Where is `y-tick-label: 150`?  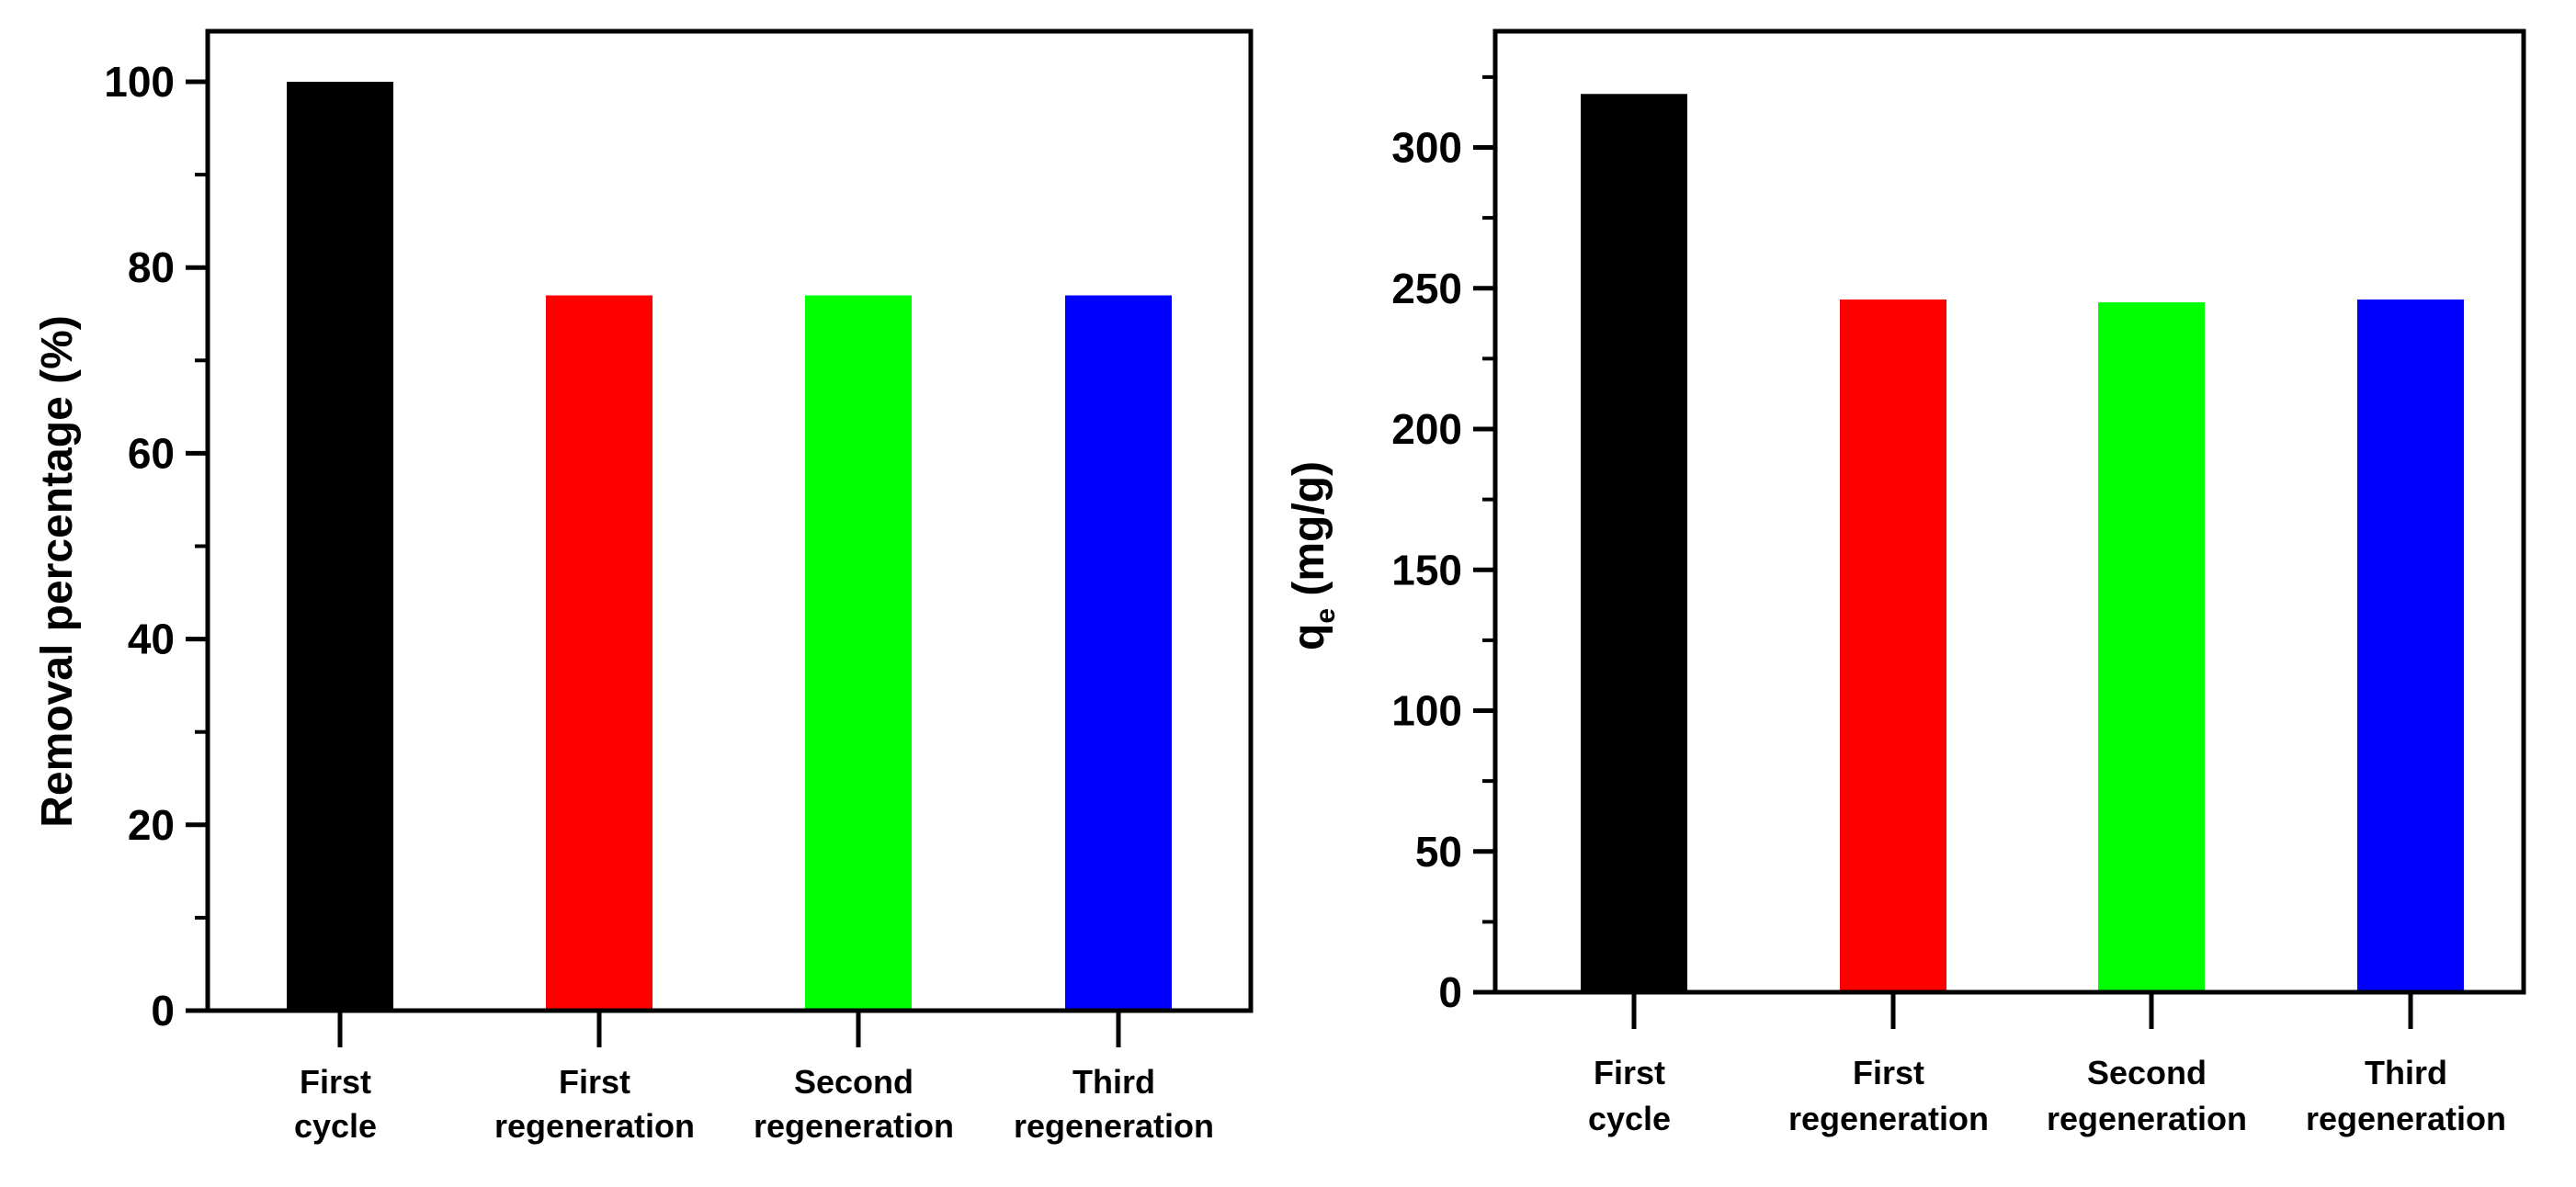
y-tick-label: 150 is located at coordinates (1426, 570).